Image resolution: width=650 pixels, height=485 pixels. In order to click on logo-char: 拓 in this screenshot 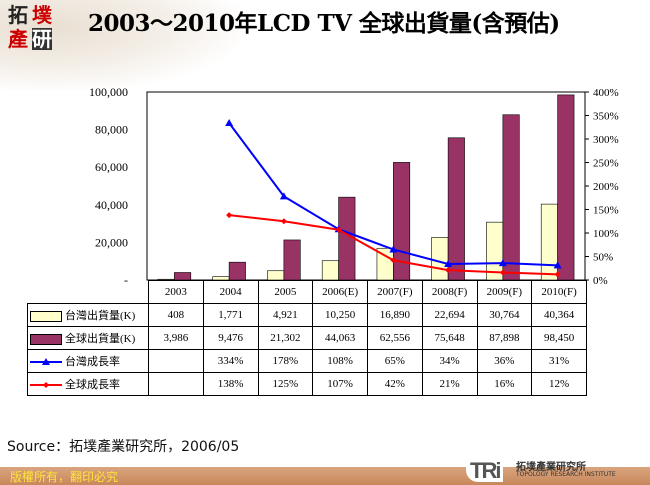, I will do `click(18, 15)`.